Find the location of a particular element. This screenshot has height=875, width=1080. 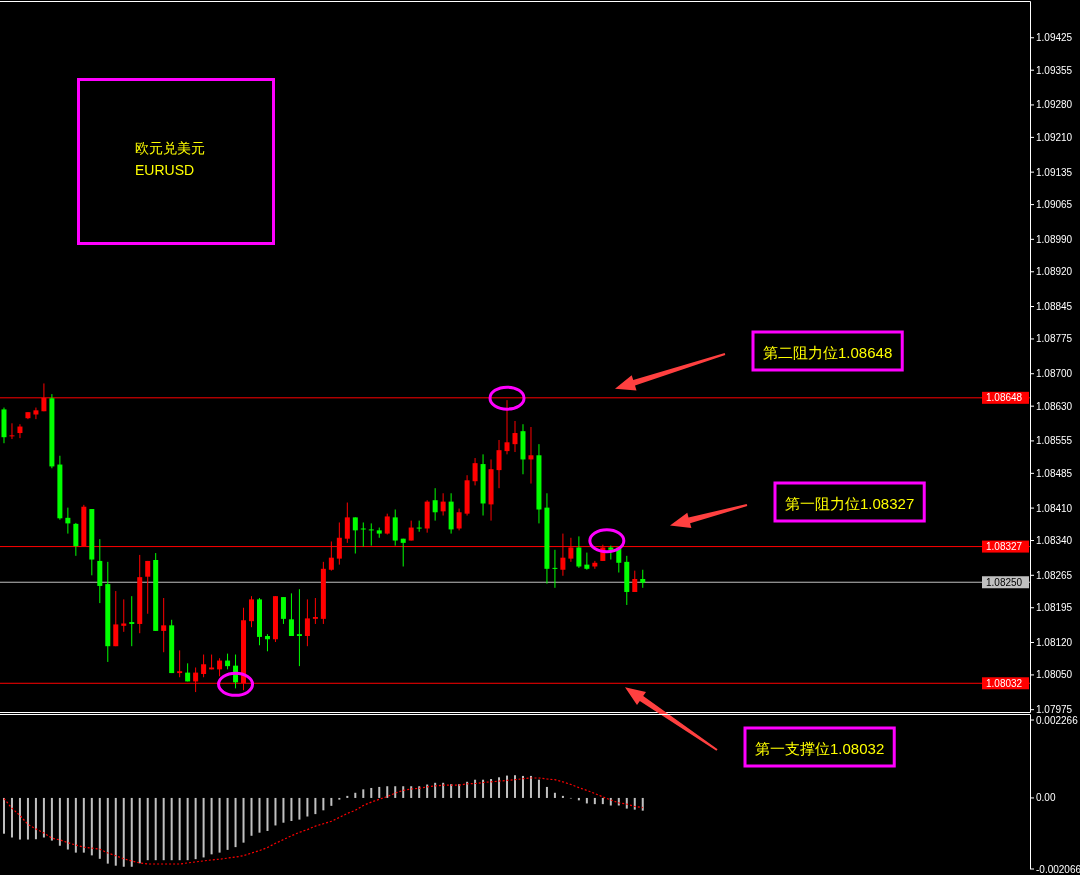

y-tick-label: 1.08775 is located at coordinates (1054, 339).